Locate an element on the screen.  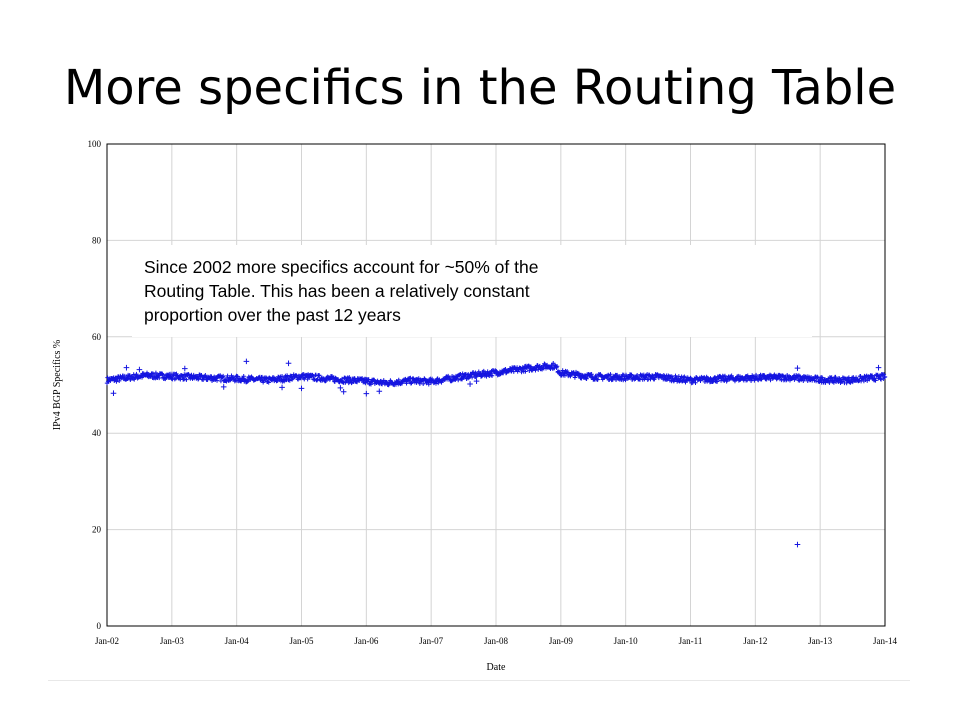
x-tick-label: Jan-03 is located at coordinates (172, 641).